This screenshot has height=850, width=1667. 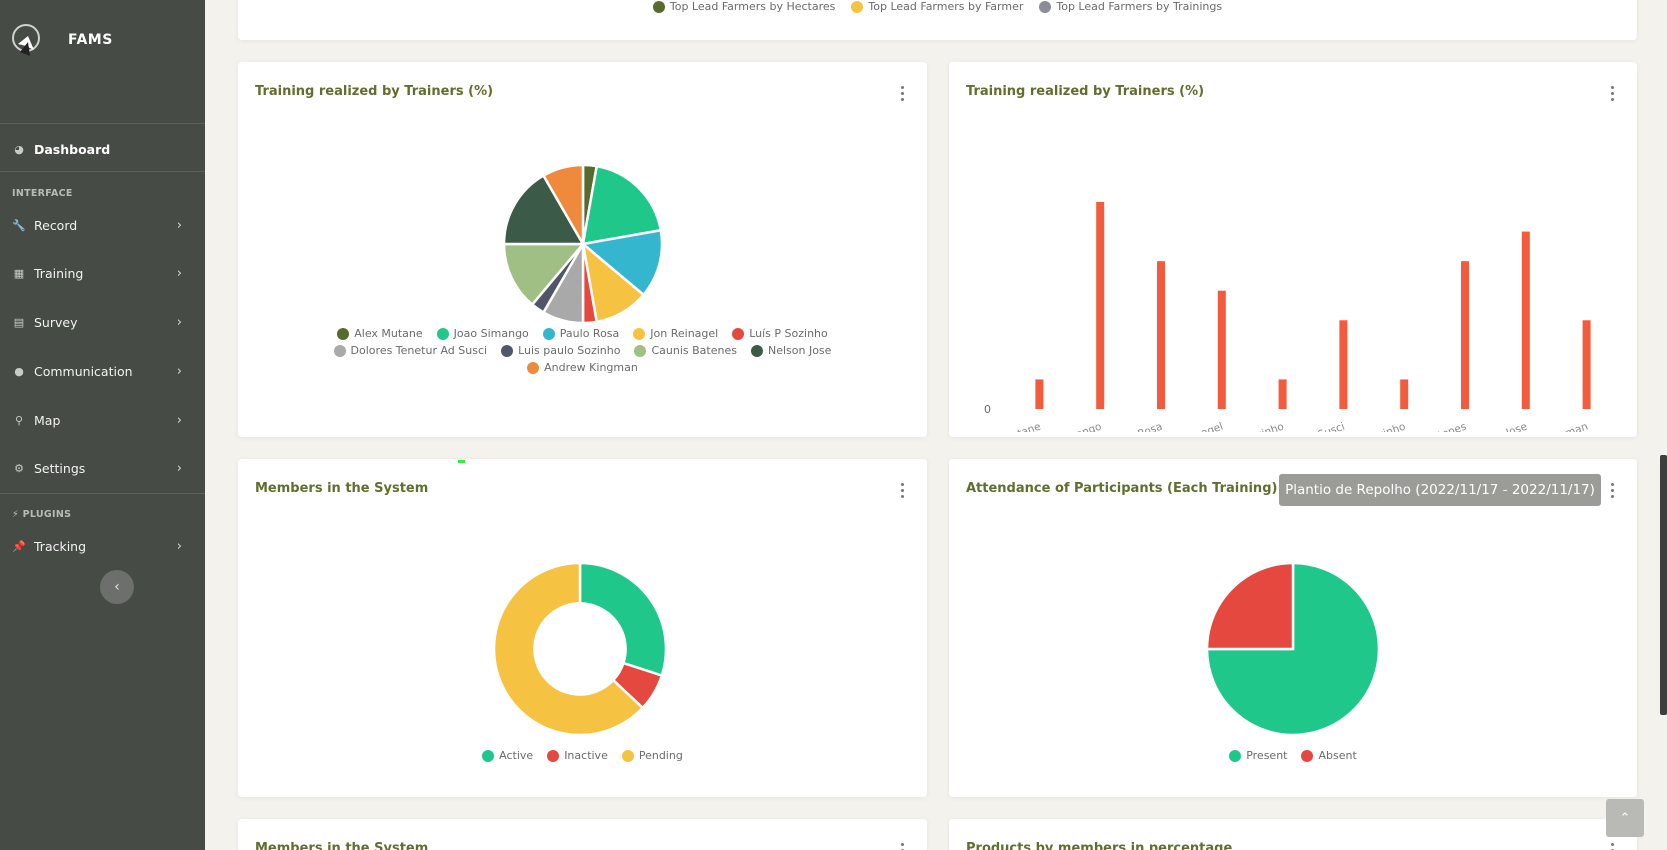 I want to click on app-name: FAMS, so click(x=90, y=40).